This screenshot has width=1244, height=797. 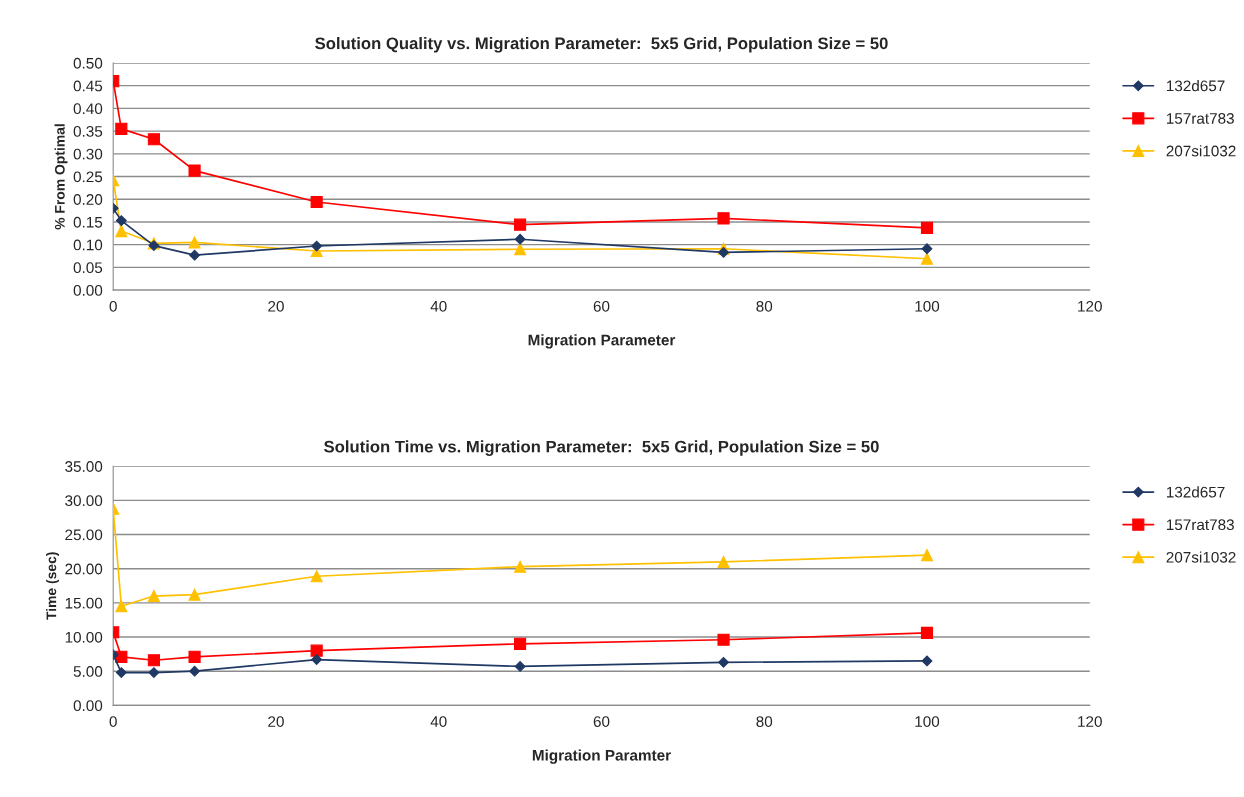 I want to click on y-tick-label: 0.50, so click(x=88, y=63).